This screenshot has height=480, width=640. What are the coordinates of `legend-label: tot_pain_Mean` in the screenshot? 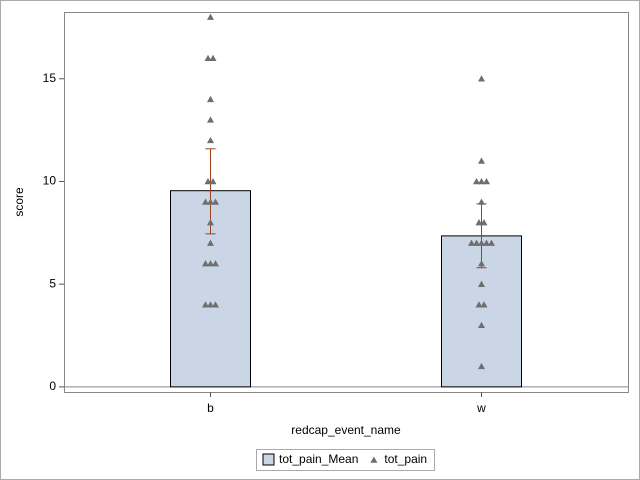 It's located at (318, 459).